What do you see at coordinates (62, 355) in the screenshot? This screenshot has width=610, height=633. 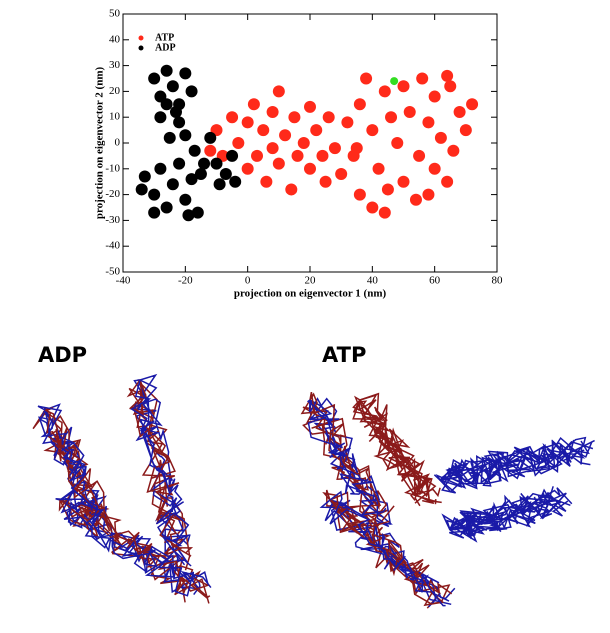 I see `panel-label: ADP` at bounding box center [62, 355].